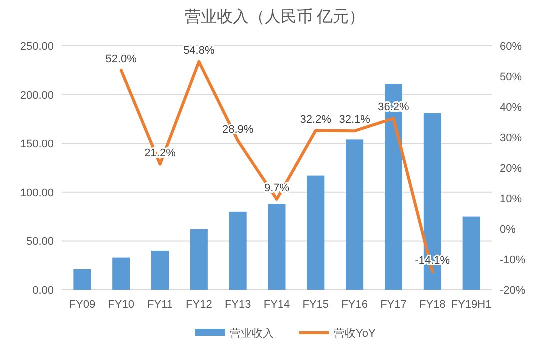  What do you see at coordinates (511, 47) in the screenshot?
I see `y2-tick-label: 60%` at bounding box center [511, 47].